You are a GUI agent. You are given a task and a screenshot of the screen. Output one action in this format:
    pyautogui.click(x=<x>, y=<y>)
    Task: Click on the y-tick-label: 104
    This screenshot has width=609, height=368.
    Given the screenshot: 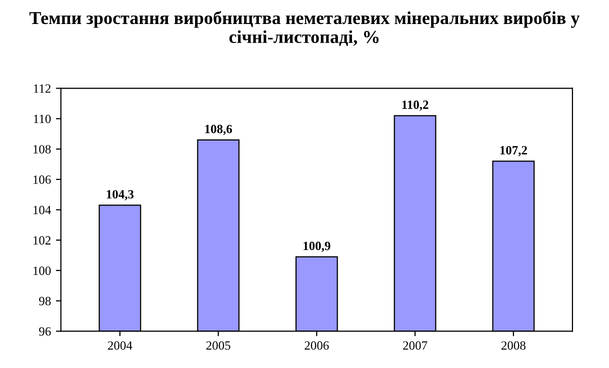 What is the action you would take?
    pyautogui.click(x=42, y=210)
    